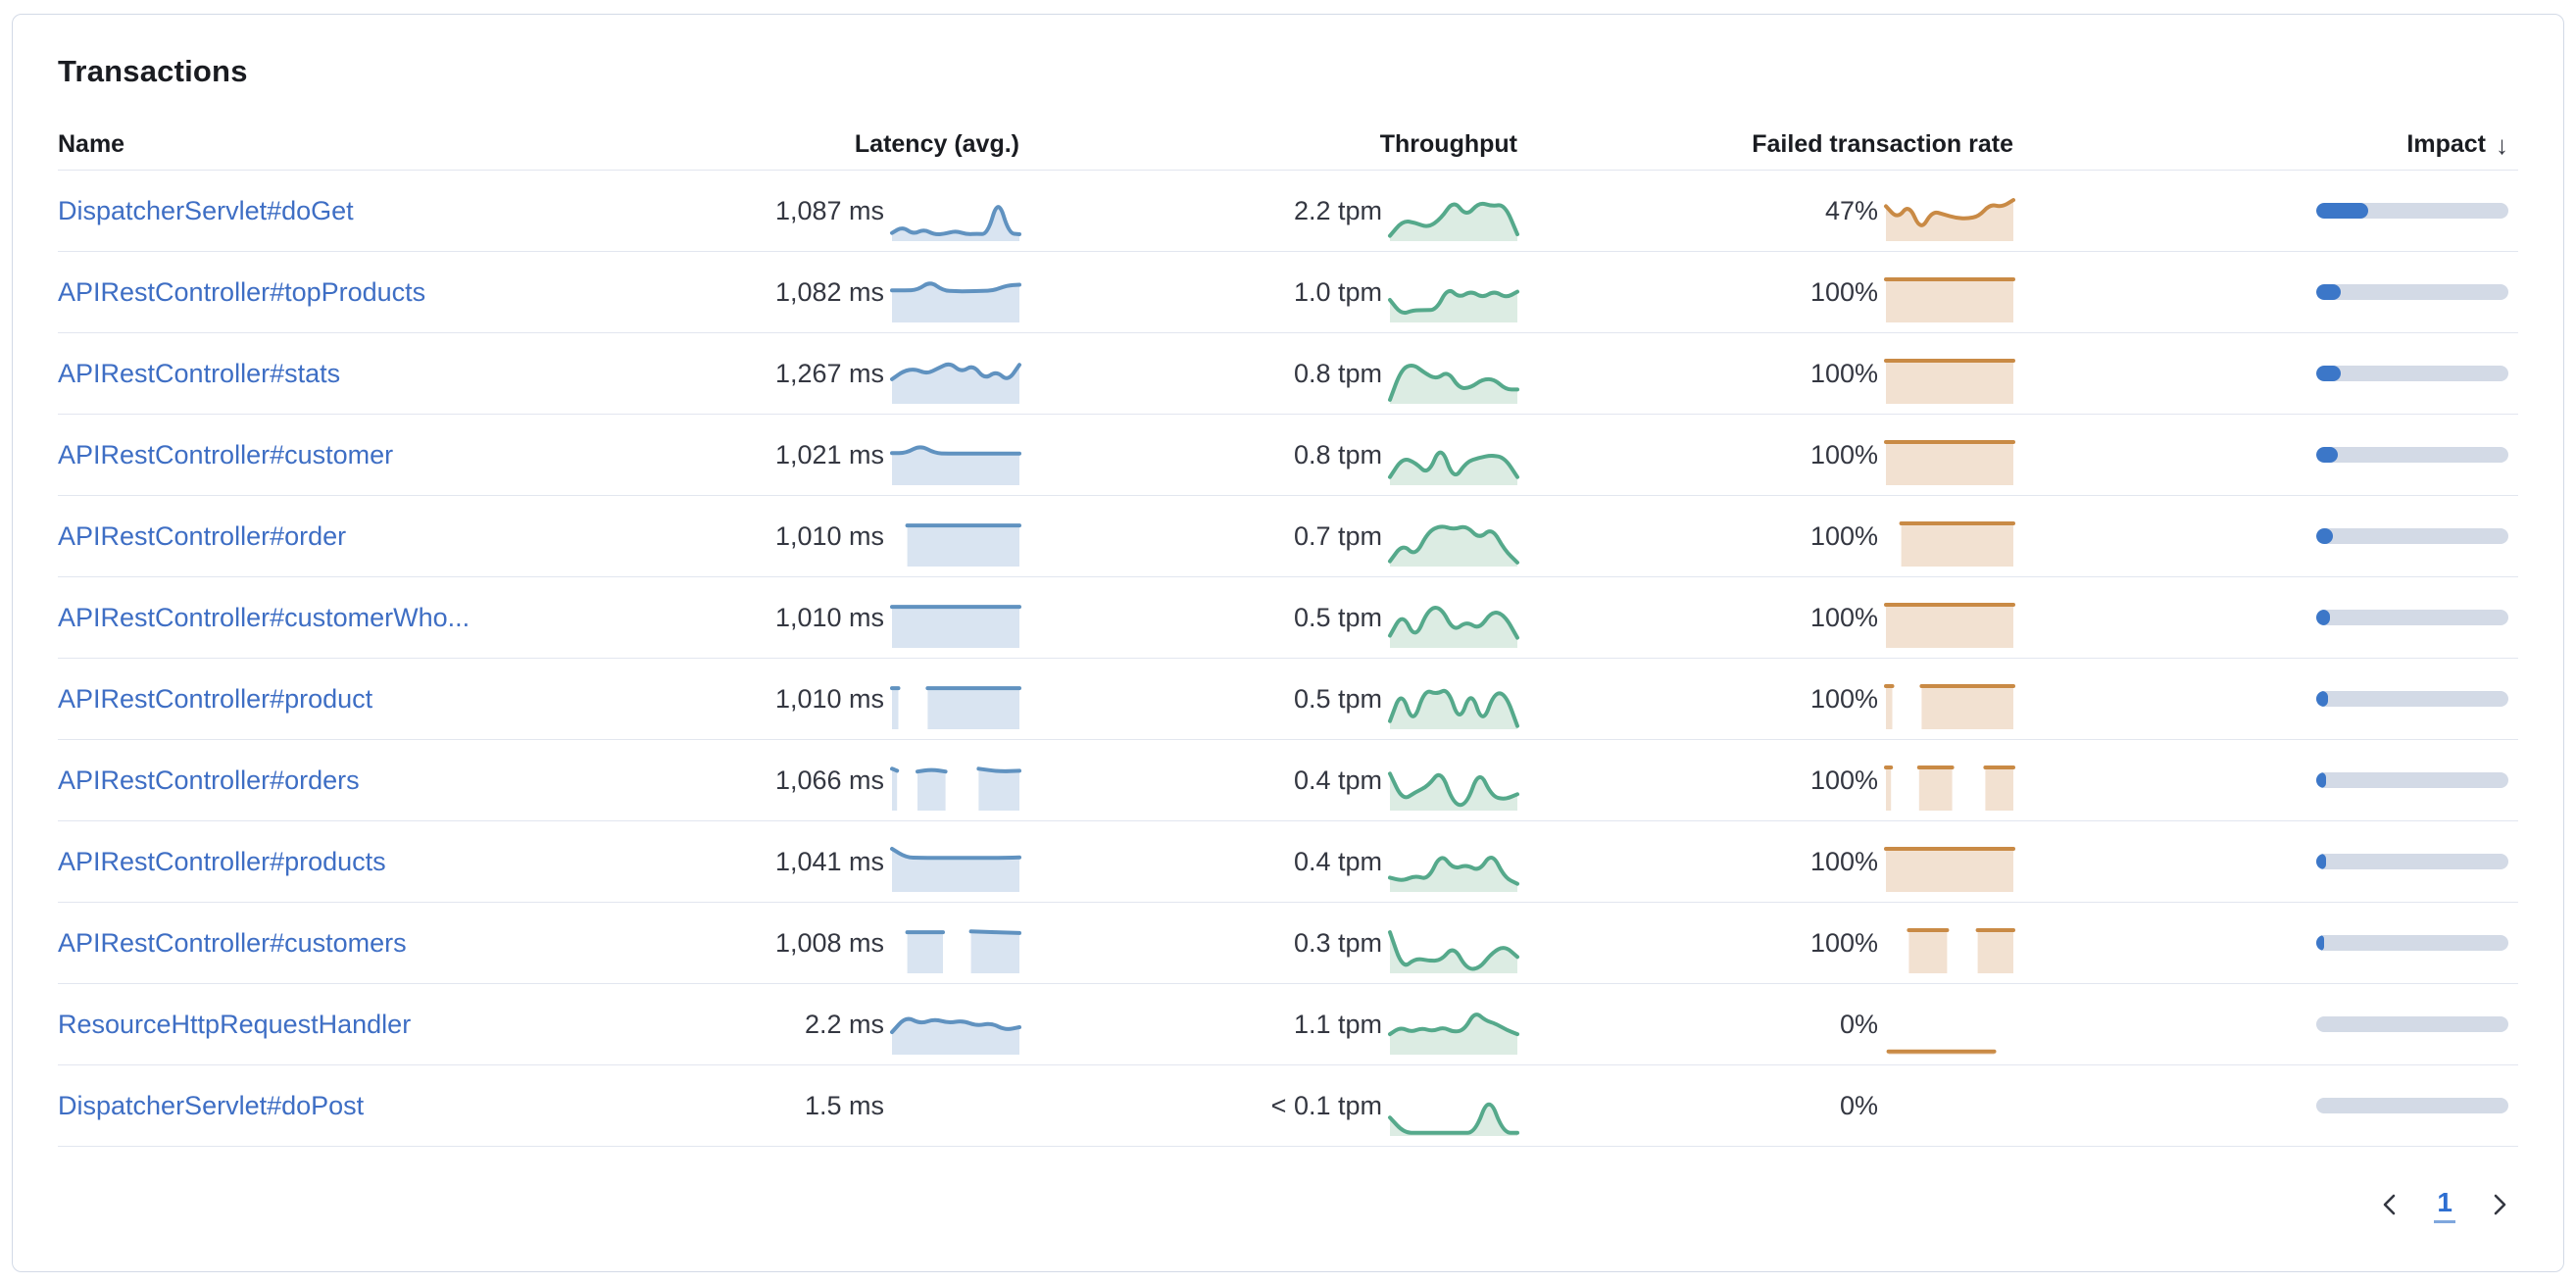 Image resolution: width=2576 pixels, height=1284 pixels. Describe the element at coordinates (235, 1024) in the screenshot. I see `transaction-link: ResourceHttpRequestHandler` at that location.